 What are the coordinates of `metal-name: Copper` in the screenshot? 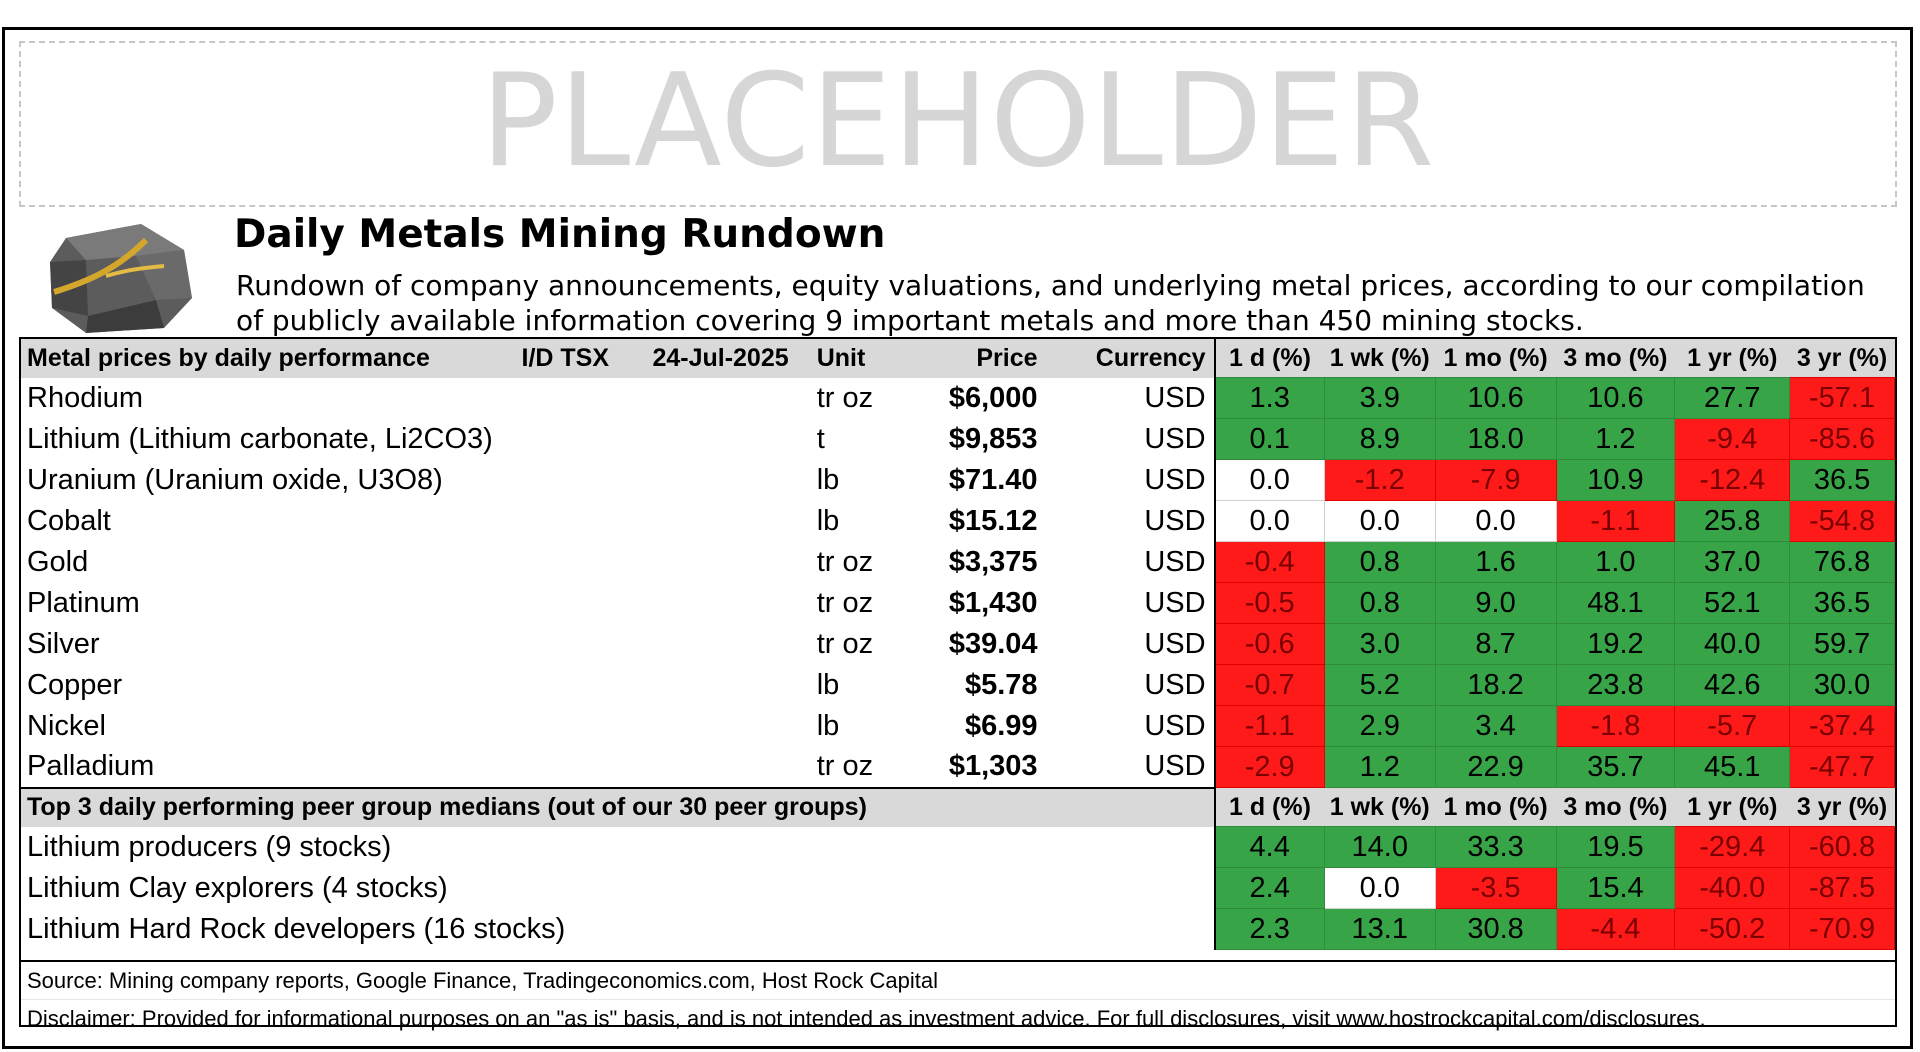 It's located at (75, 684).